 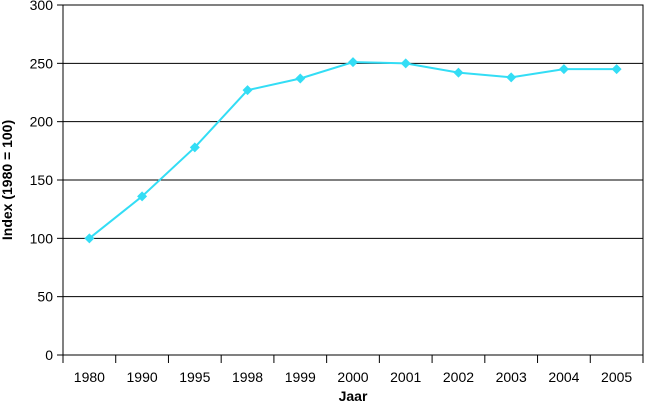 I want to click on y-tick-label: 150, so click(x=42, y=180).